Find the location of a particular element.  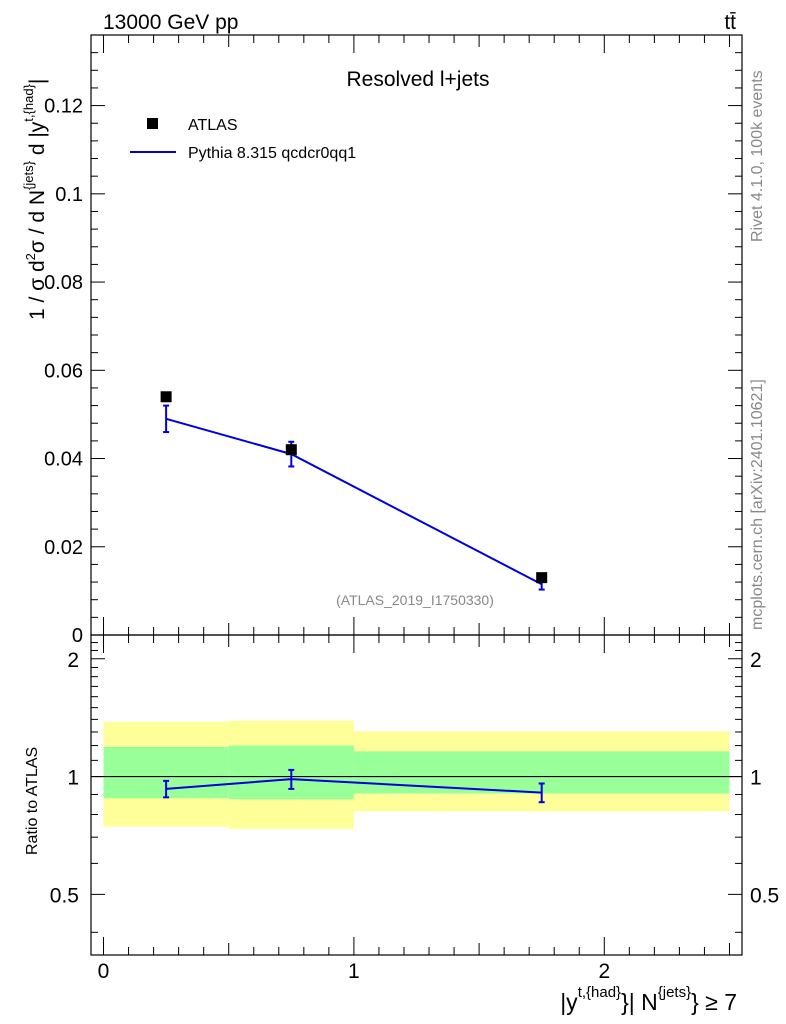

x-tick-label: 0 is located at coordinates (104, 971).